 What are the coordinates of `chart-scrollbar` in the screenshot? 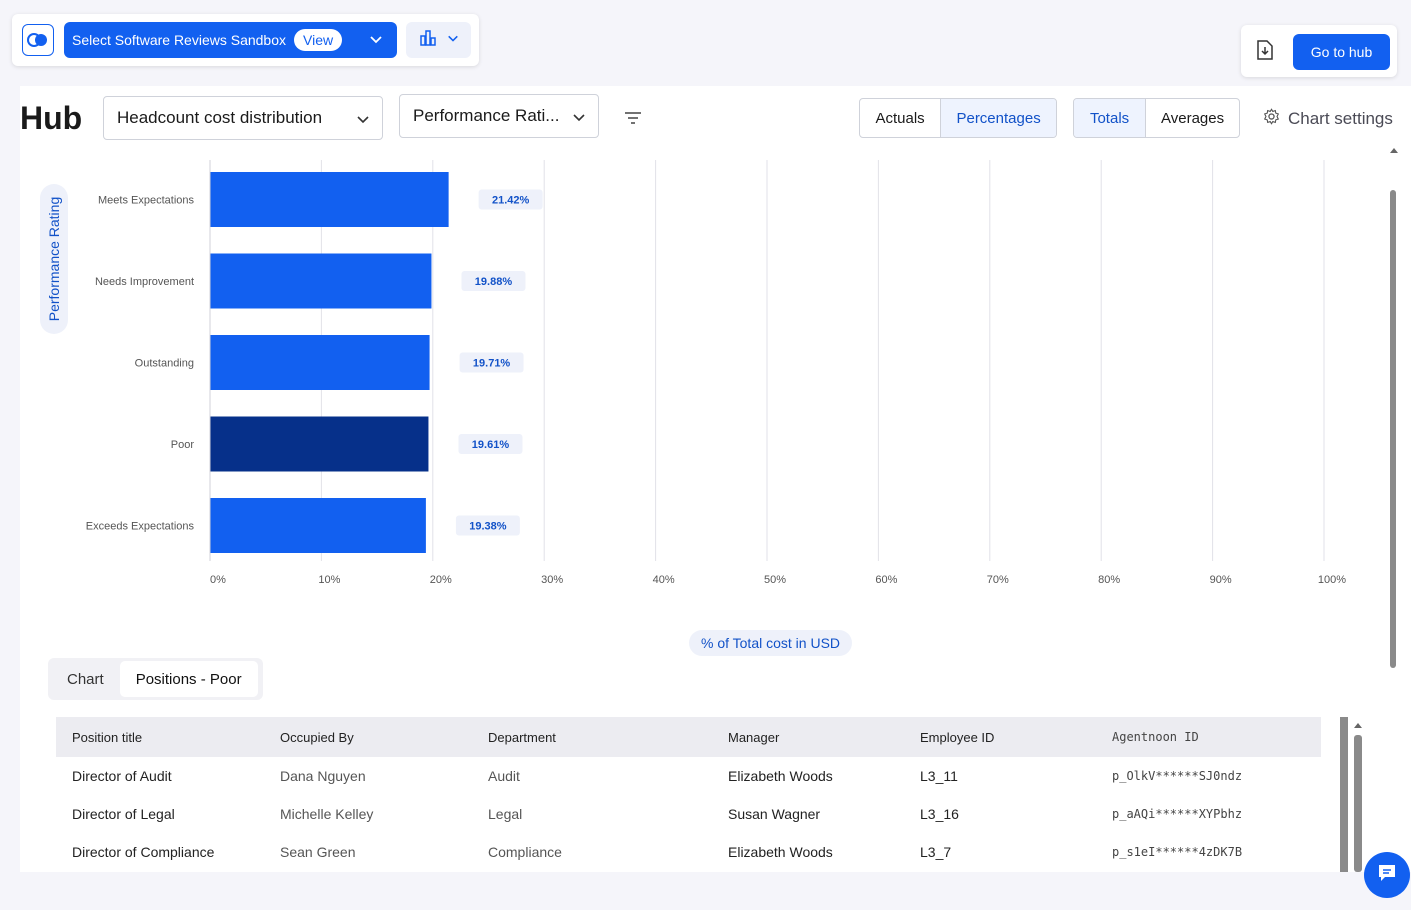 It's located at (1394, 407).